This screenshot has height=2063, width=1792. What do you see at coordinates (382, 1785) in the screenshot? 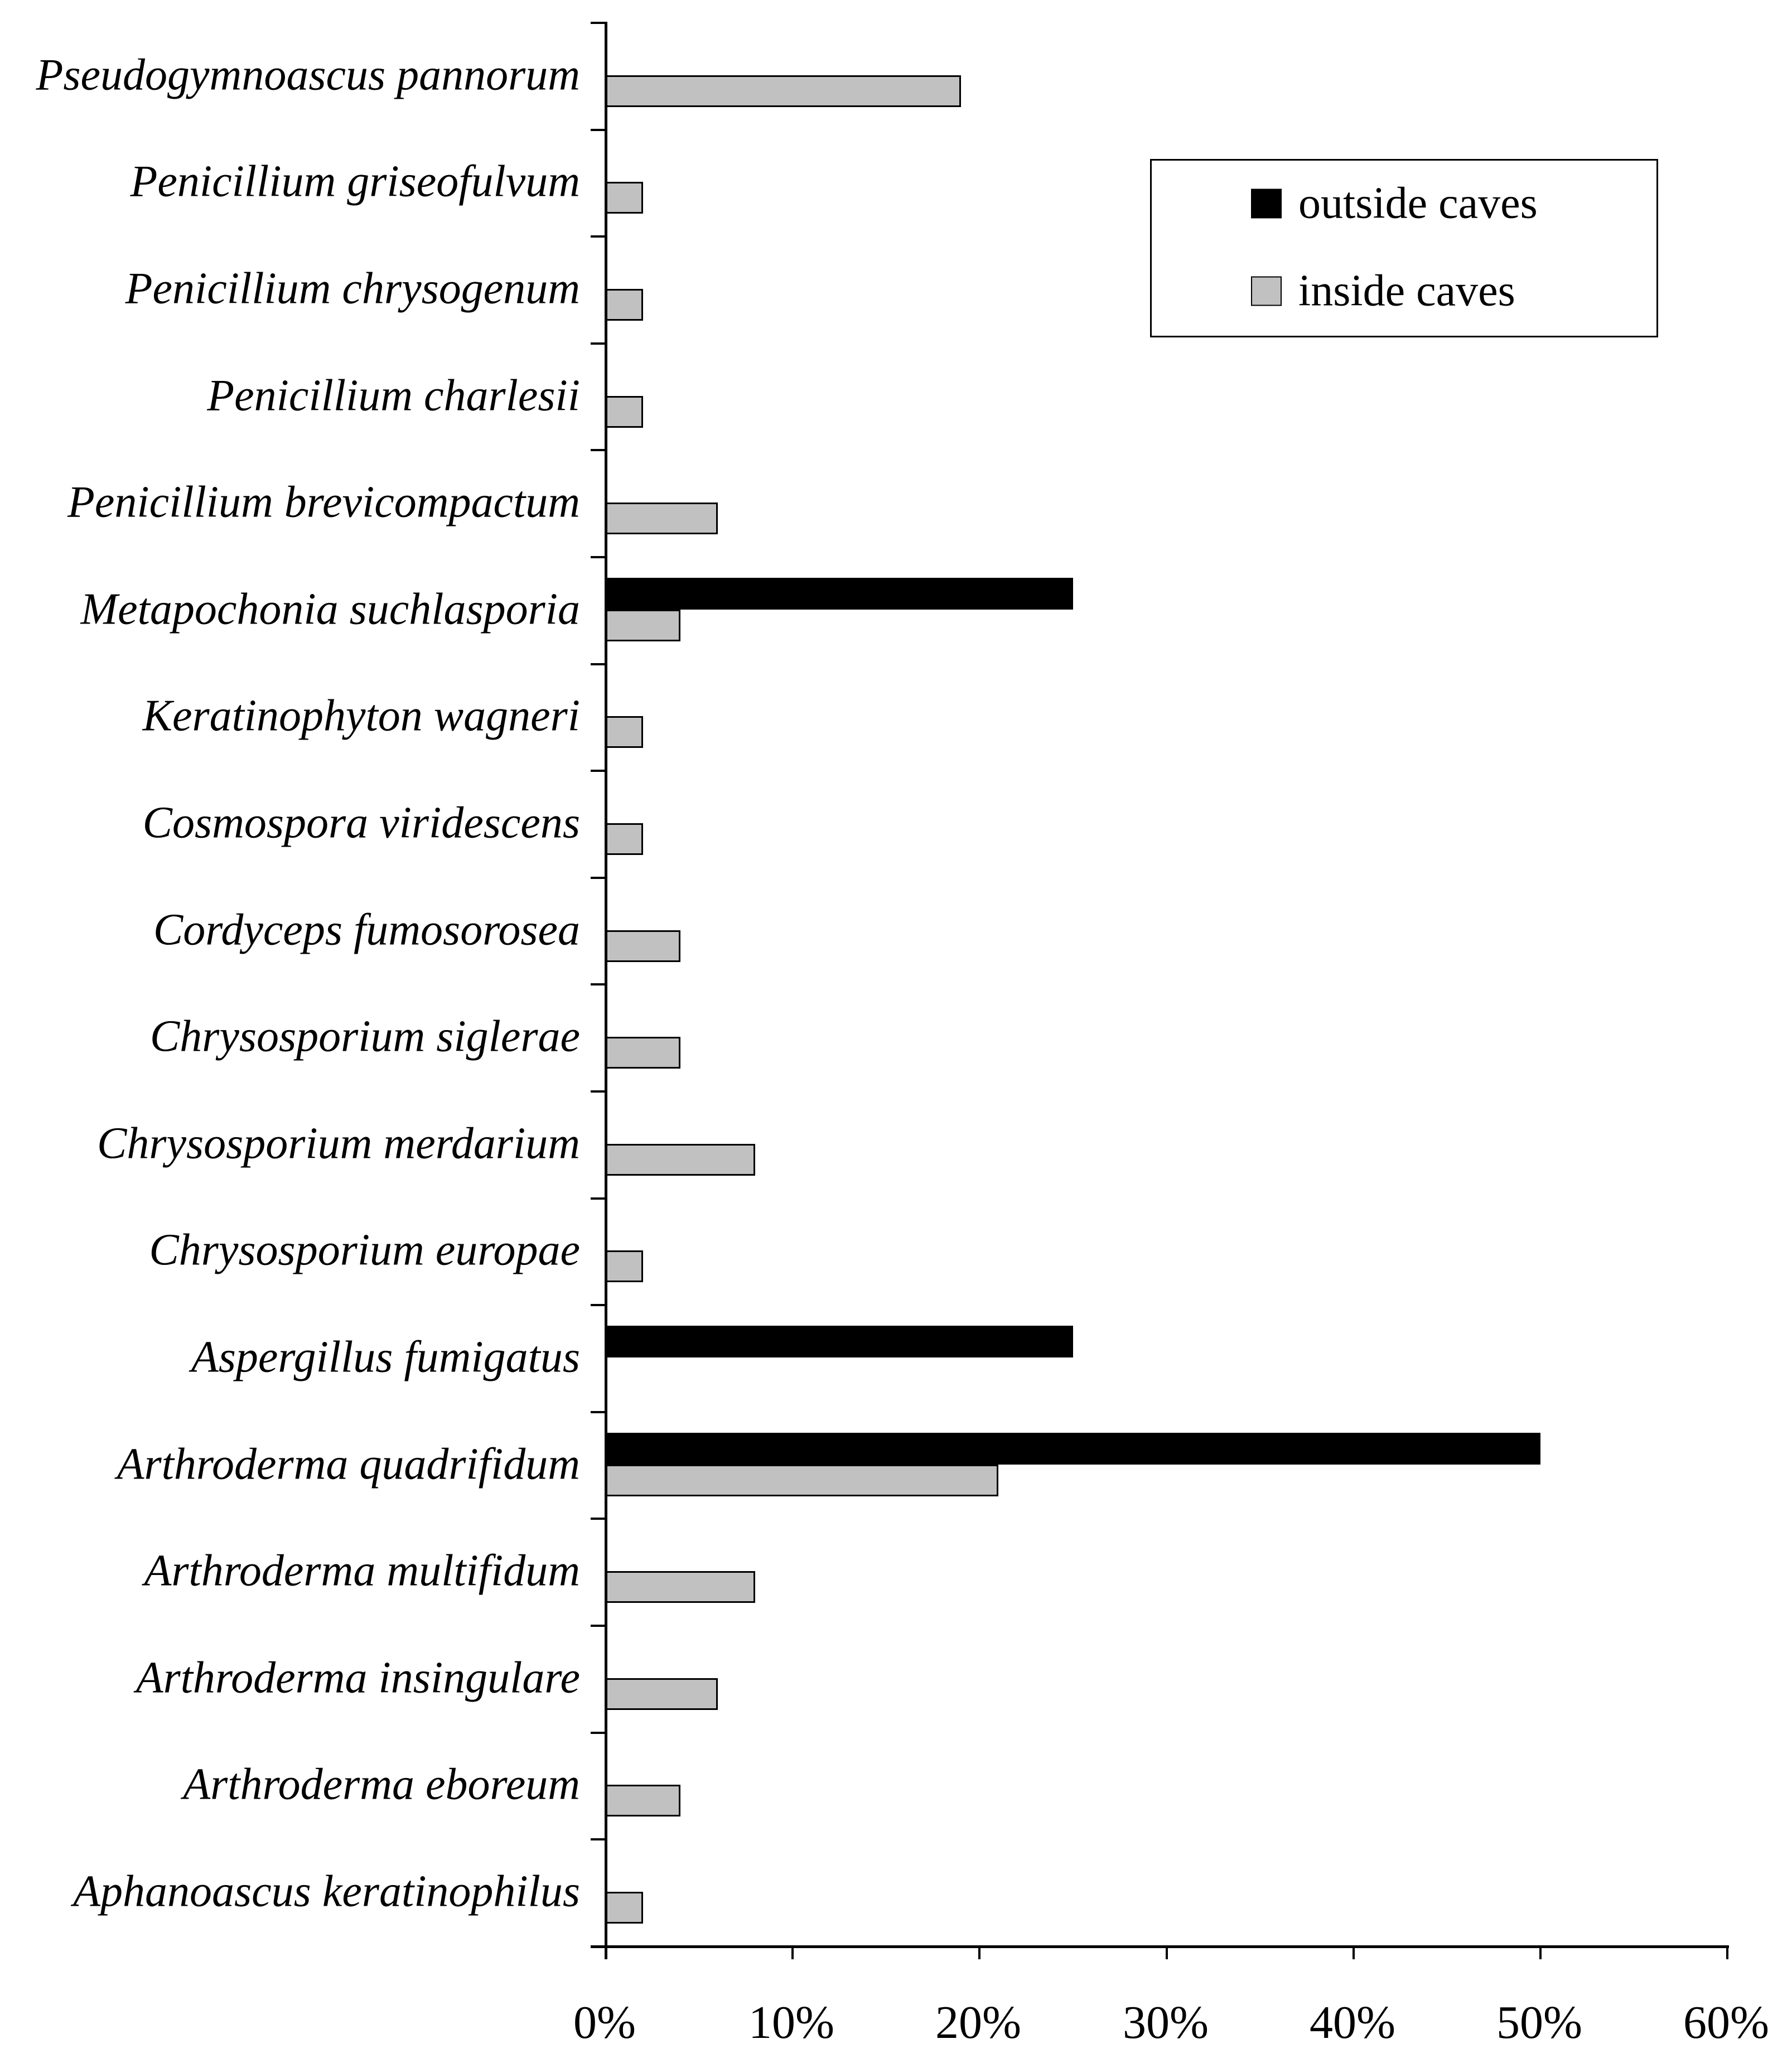
I see `category-label: Arthroderma eboreum` at bounding box center [382, 1785].